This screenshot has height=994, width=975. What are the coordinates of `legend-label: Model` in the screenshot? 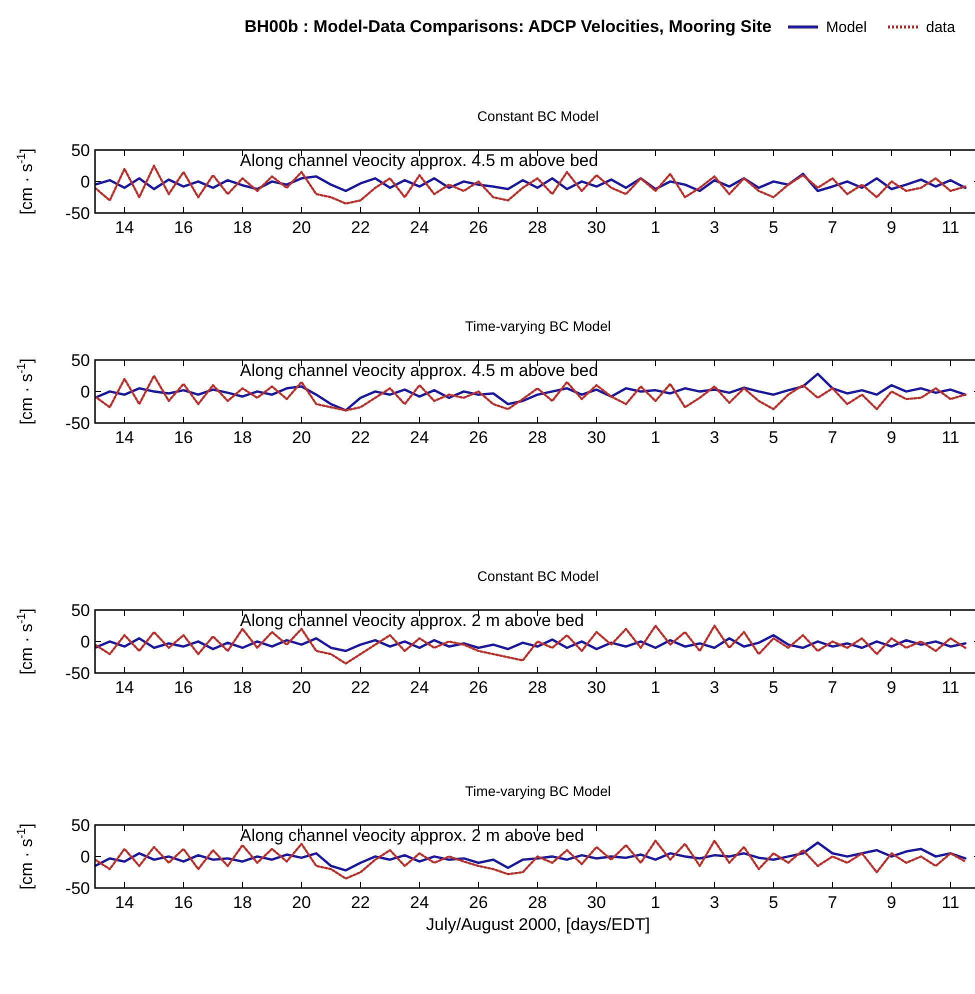 It's located at (846, 27).